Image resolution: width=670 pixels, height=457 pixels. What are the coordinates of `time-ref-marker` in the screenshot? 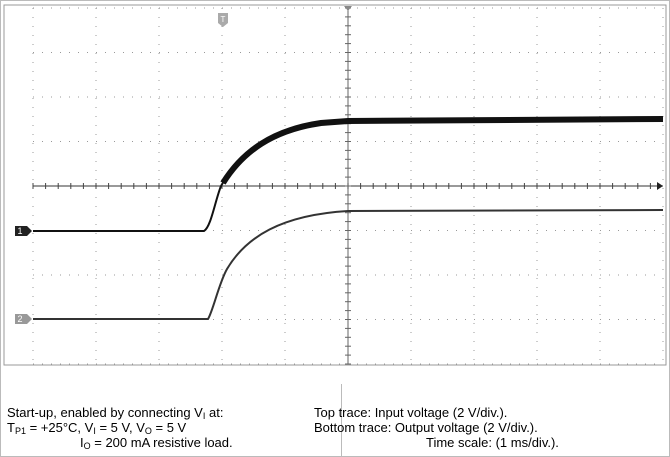 It's located at (348, 8).